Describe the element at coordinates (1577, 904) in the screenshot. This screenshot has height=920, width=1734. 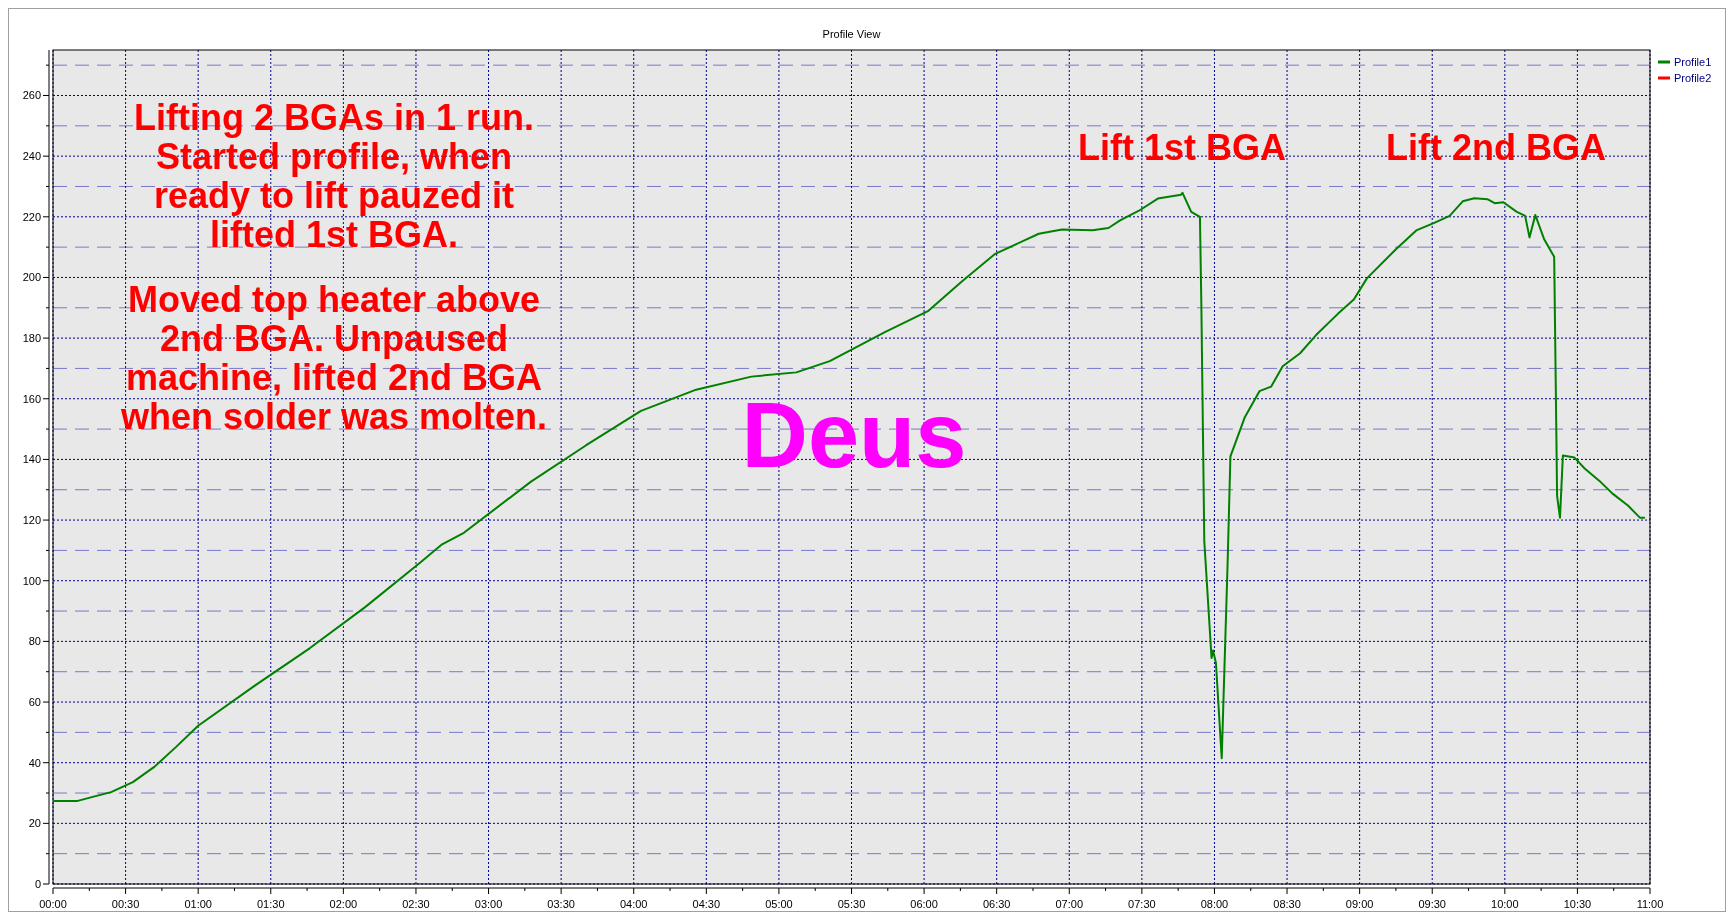
I see `x-tick-label: 10:30` at that location.